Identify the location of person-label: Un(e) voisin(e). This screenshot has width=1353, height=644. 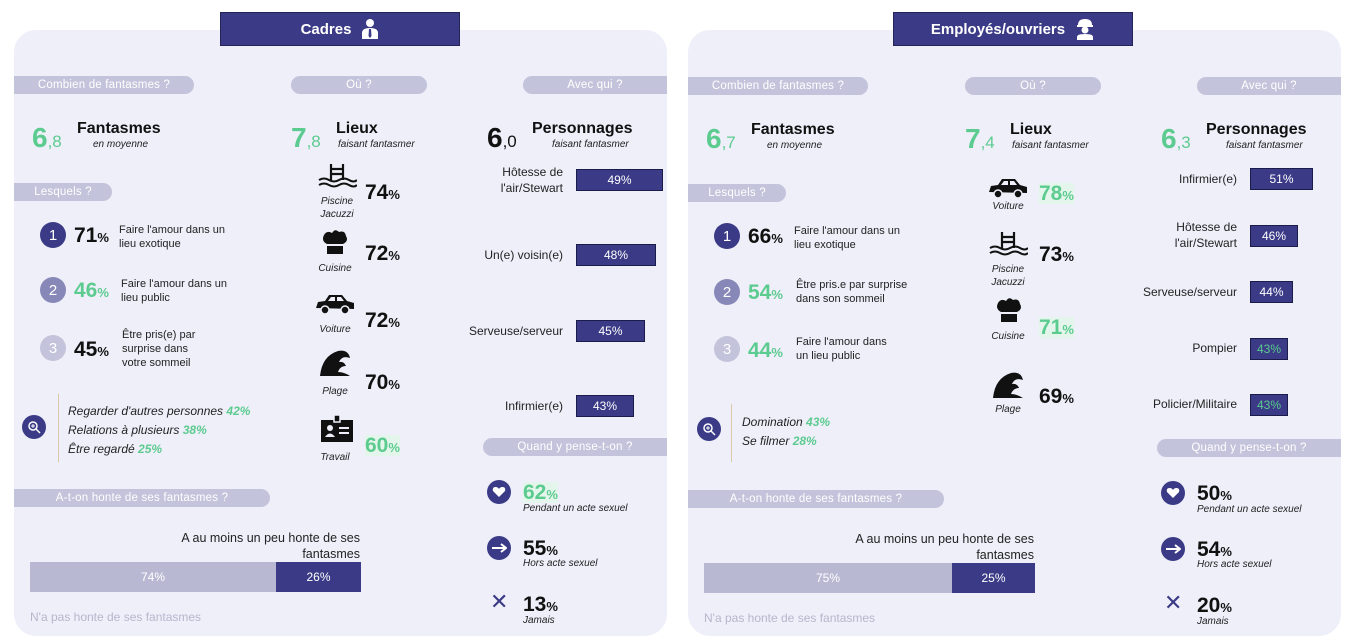
(523, 255).